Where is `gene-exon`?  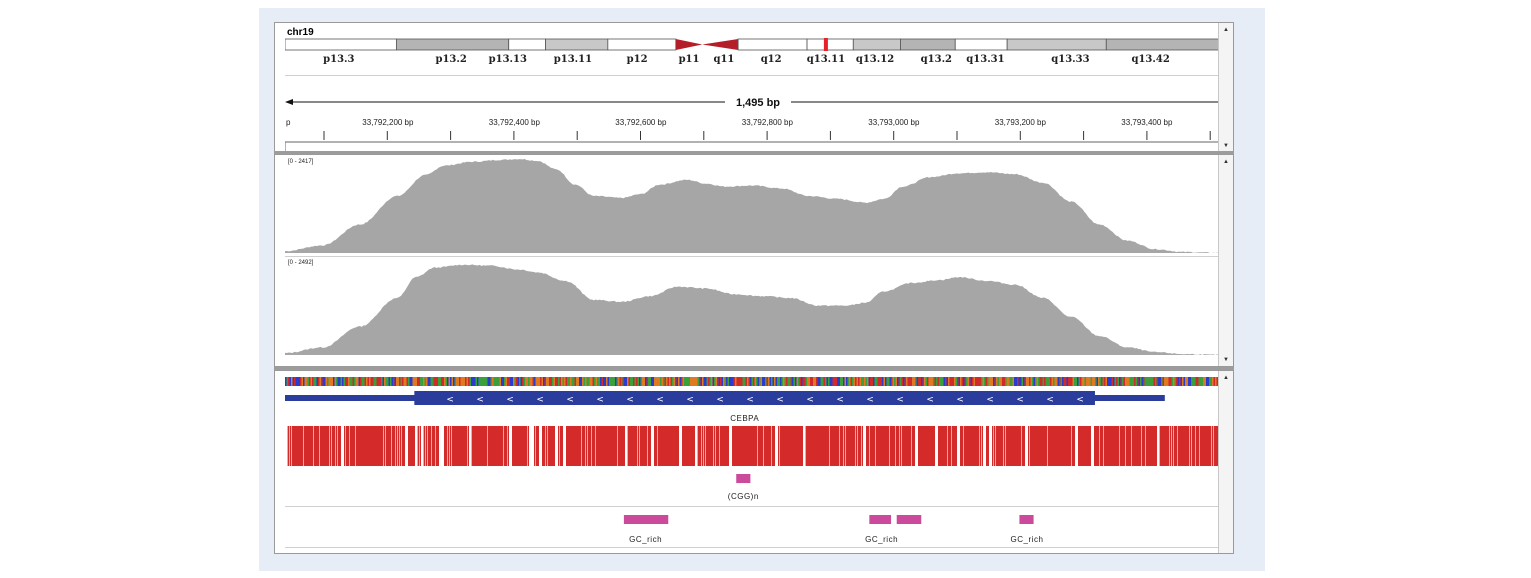
gene-exon is located at coordinates (754, 398).